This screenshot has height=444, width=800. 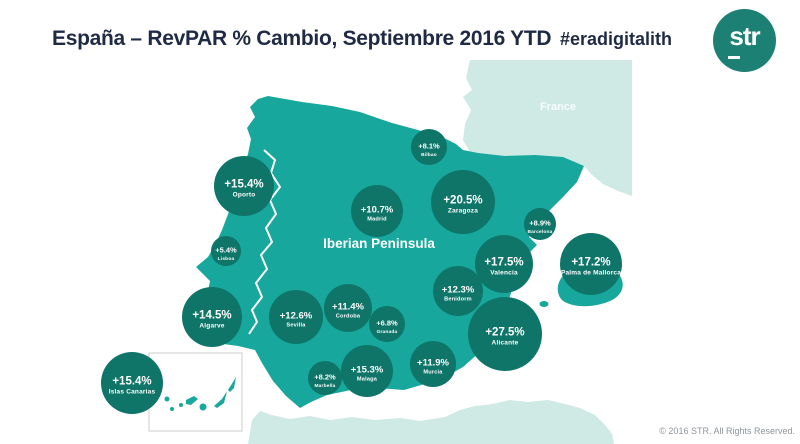 I want to click on bubble-murcia: +11.9%Murcia, so click(x=433, y=364).